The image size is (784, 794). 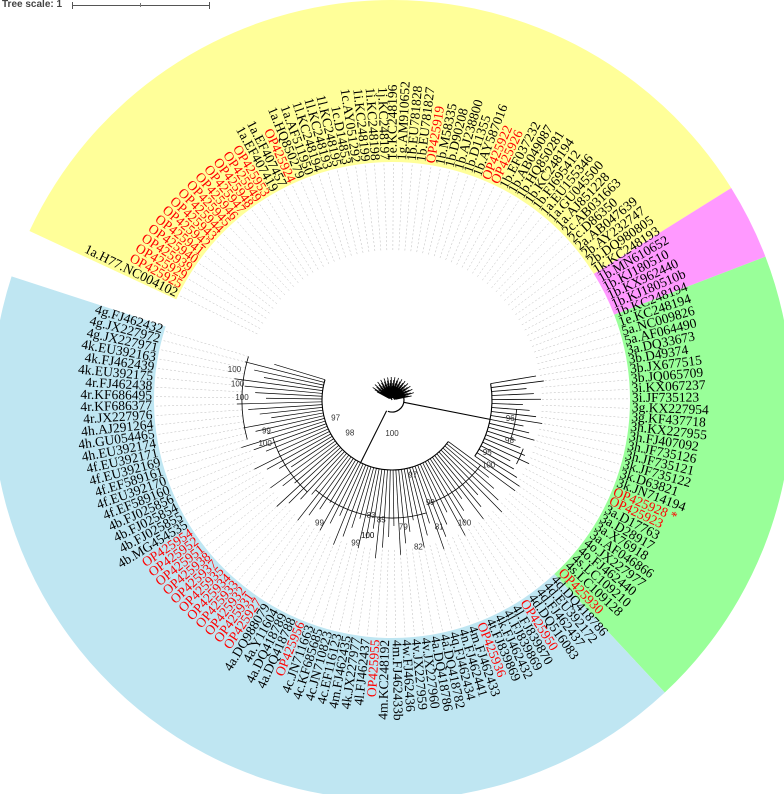 What do you see at coordinates (115, 372) in the screenshot?
I see `leaf-label: 4k.EU392175` at bounding box center [115, 372].